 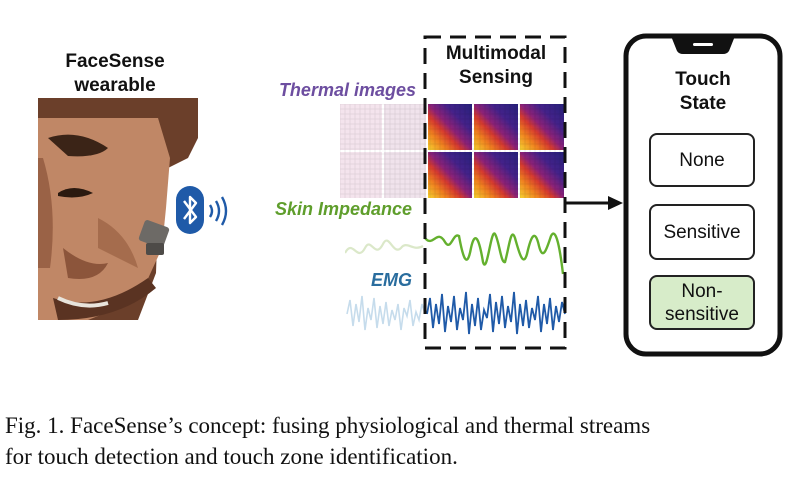 I want to click on wearable-title-line1: FaceSense, so click(x=115, y=61).